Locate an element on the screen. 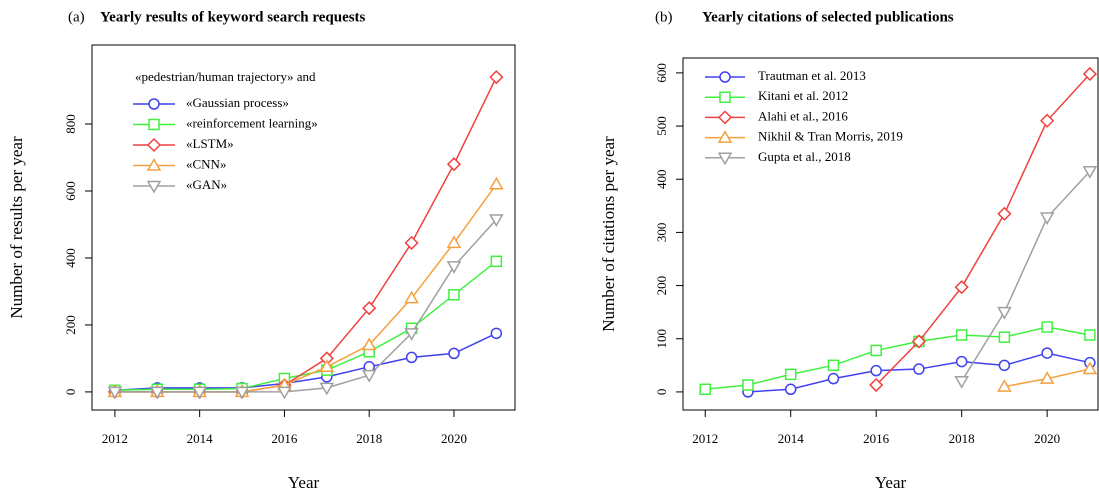 Image resolution: width=1099 pixels, height=494 pixels. legend-title: «pedestrian/human trajectory» and is located at coordinates (225, 76).